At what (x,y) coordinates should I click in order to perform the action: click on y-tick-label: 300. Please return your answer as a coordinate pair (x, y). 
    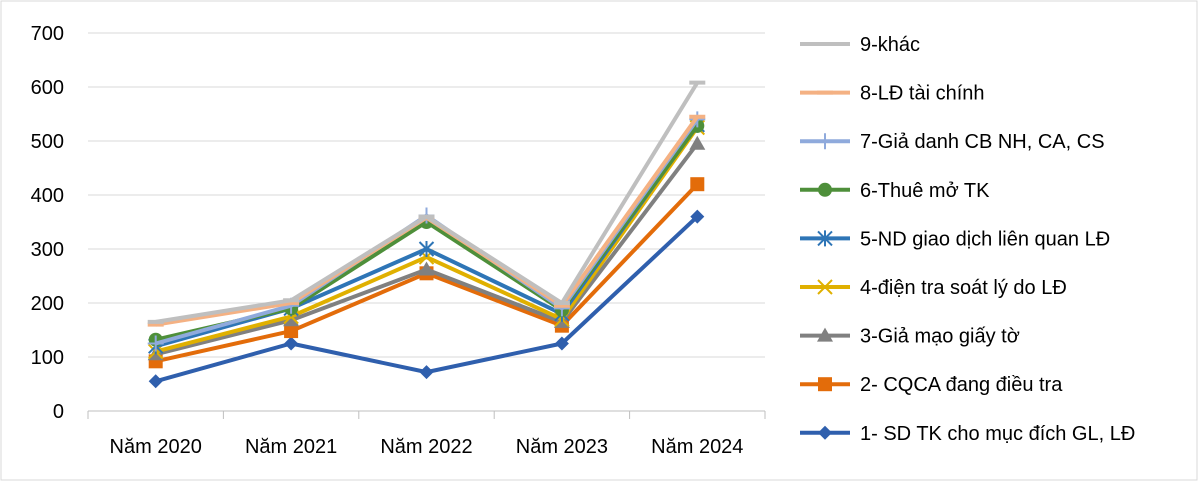
    Looking at the image, I should click on (47, 250).